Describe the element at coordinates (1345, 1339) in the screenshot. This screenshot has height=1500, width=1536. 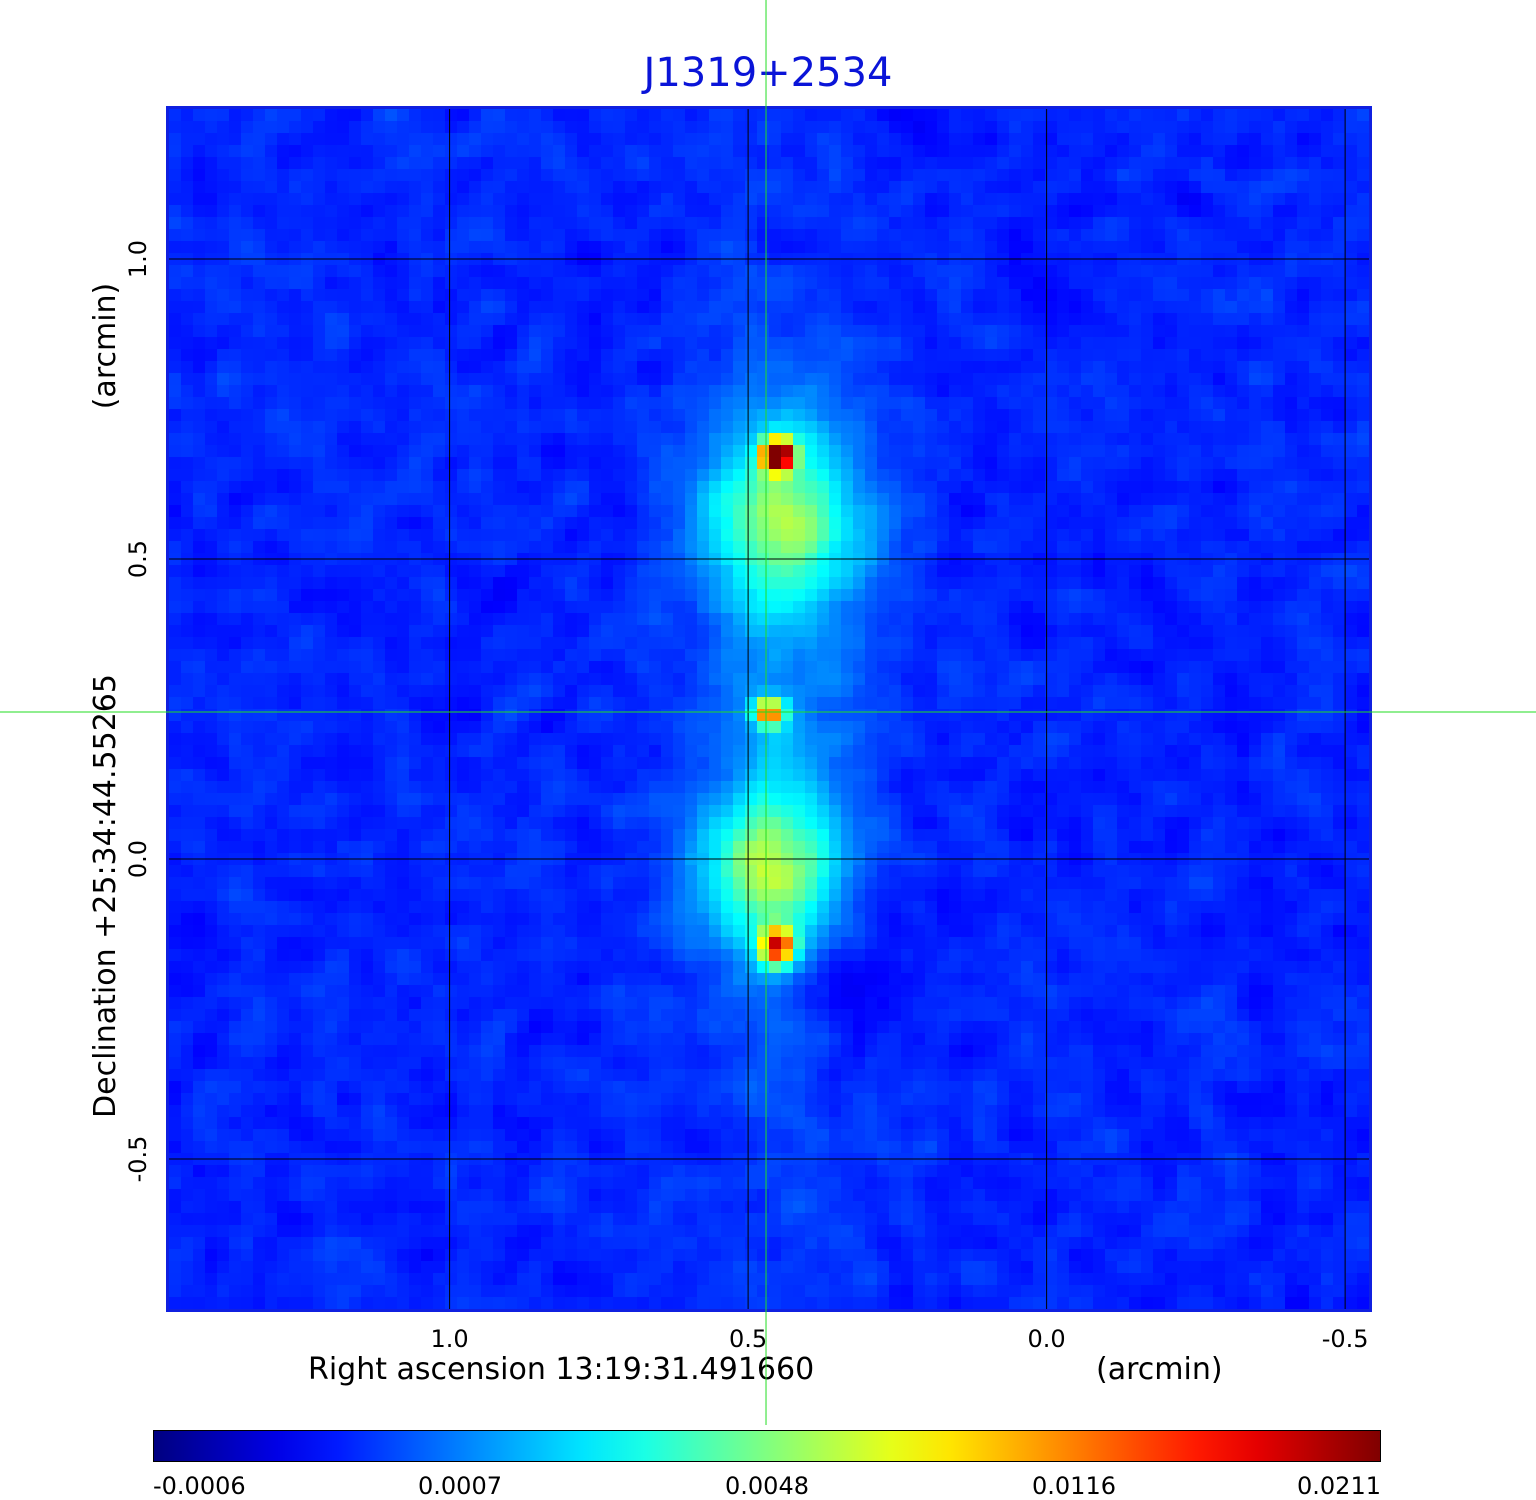
I see `x-tick-label: -0.5` at that location.